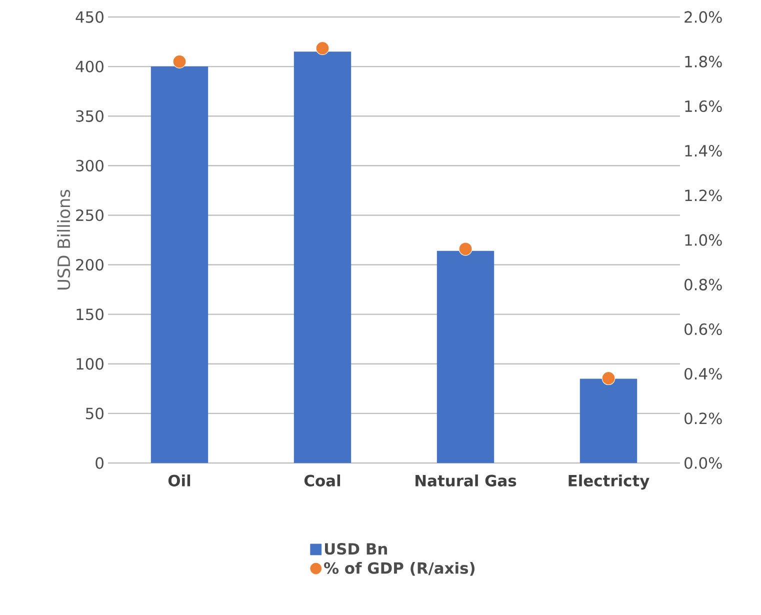 The image size is (761, 615). I want to click on y-tick-label: 150, so click(90, 314).